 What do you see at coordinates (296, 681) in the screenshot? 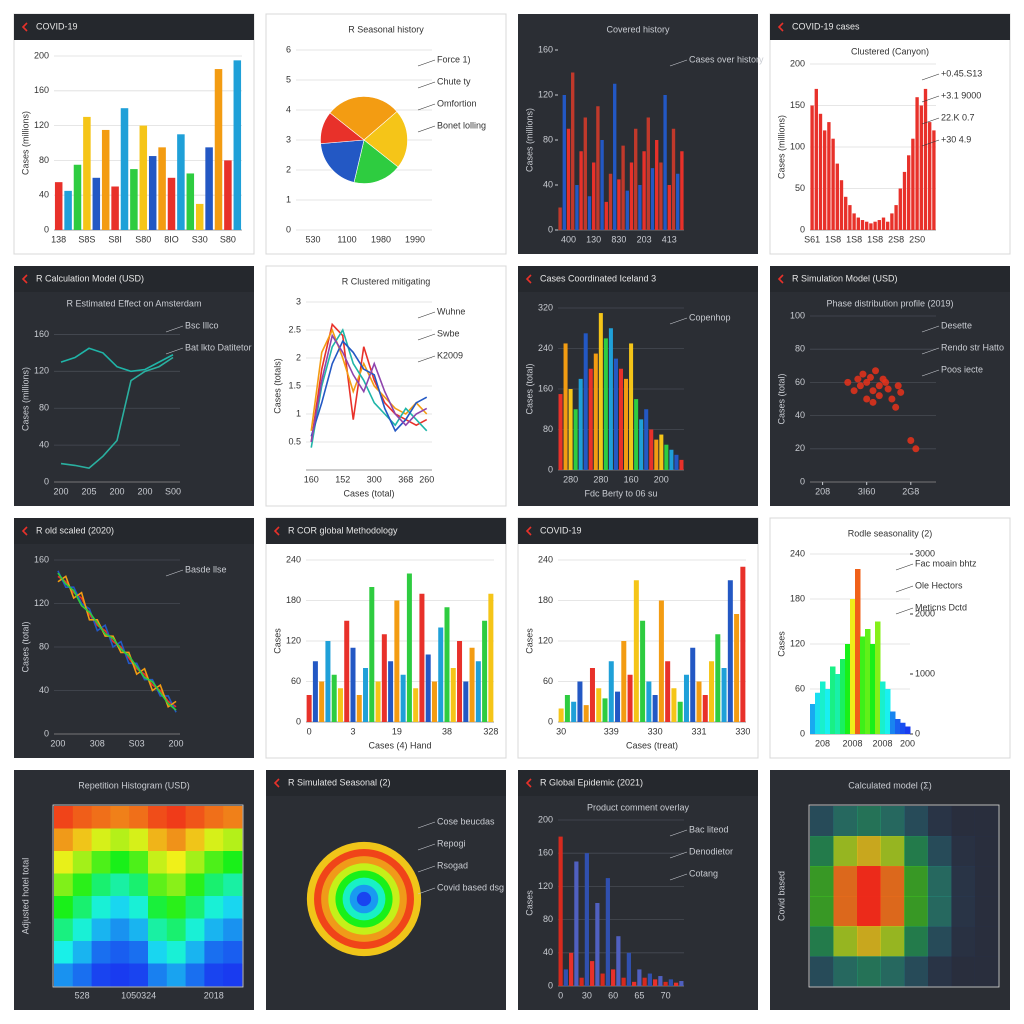
I see `y-tick-label: 60` at bounding box center [296, 681].